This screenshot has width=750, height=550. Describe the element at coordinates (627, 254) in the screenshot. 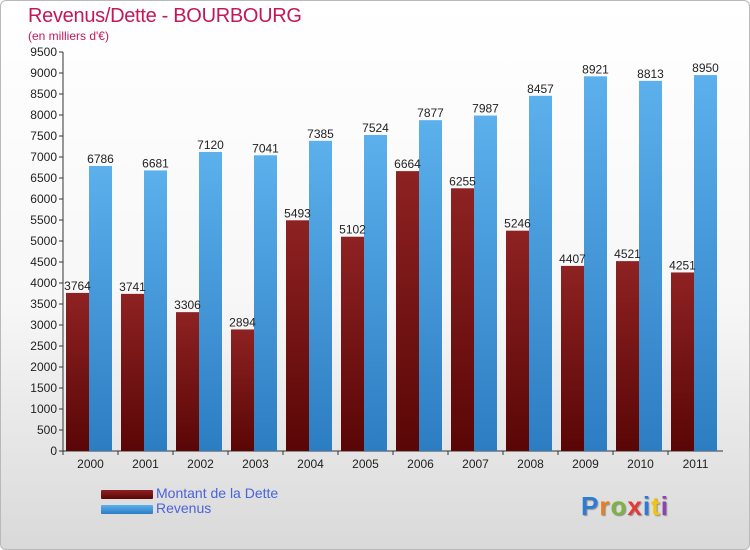

I see `data-label-dette: 4521` at that location.